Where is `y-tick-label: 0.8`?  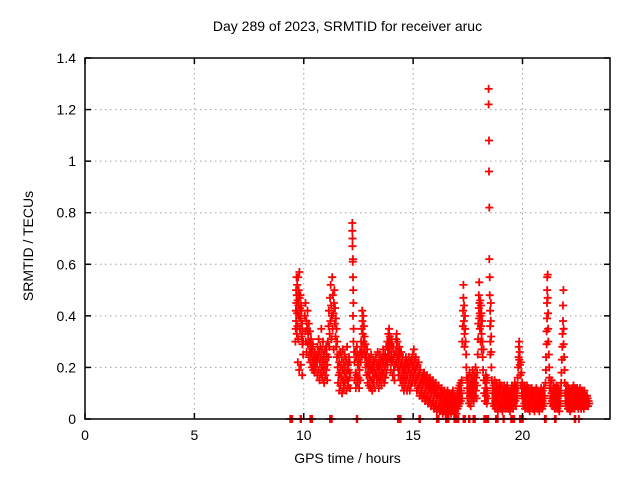
y-tick-label: 0.8 is located at coordinates (67, 213).